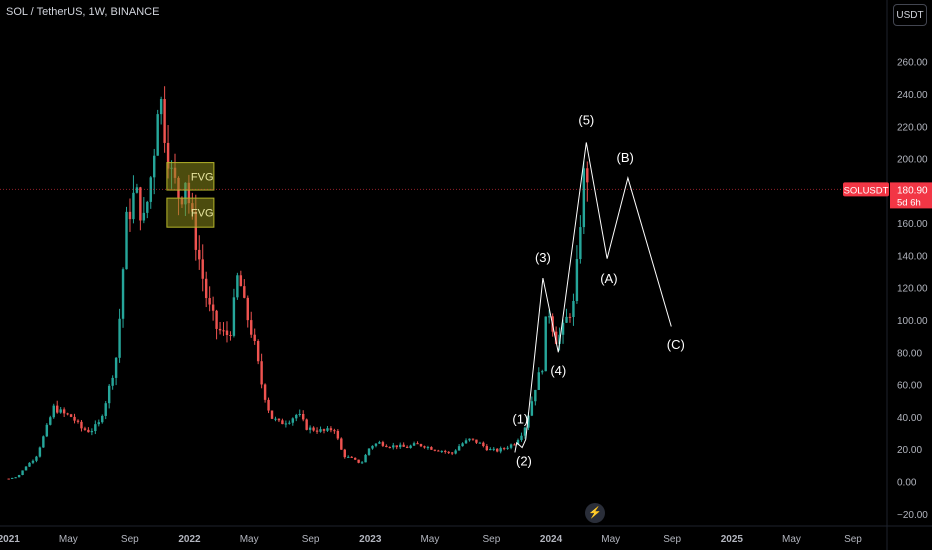 The height and width of the screenshot is (550, 932). What do you see at coordinates (520, 418) in the screenshot?
I see `wave-label: (1)` at bounding box center [520, 418].